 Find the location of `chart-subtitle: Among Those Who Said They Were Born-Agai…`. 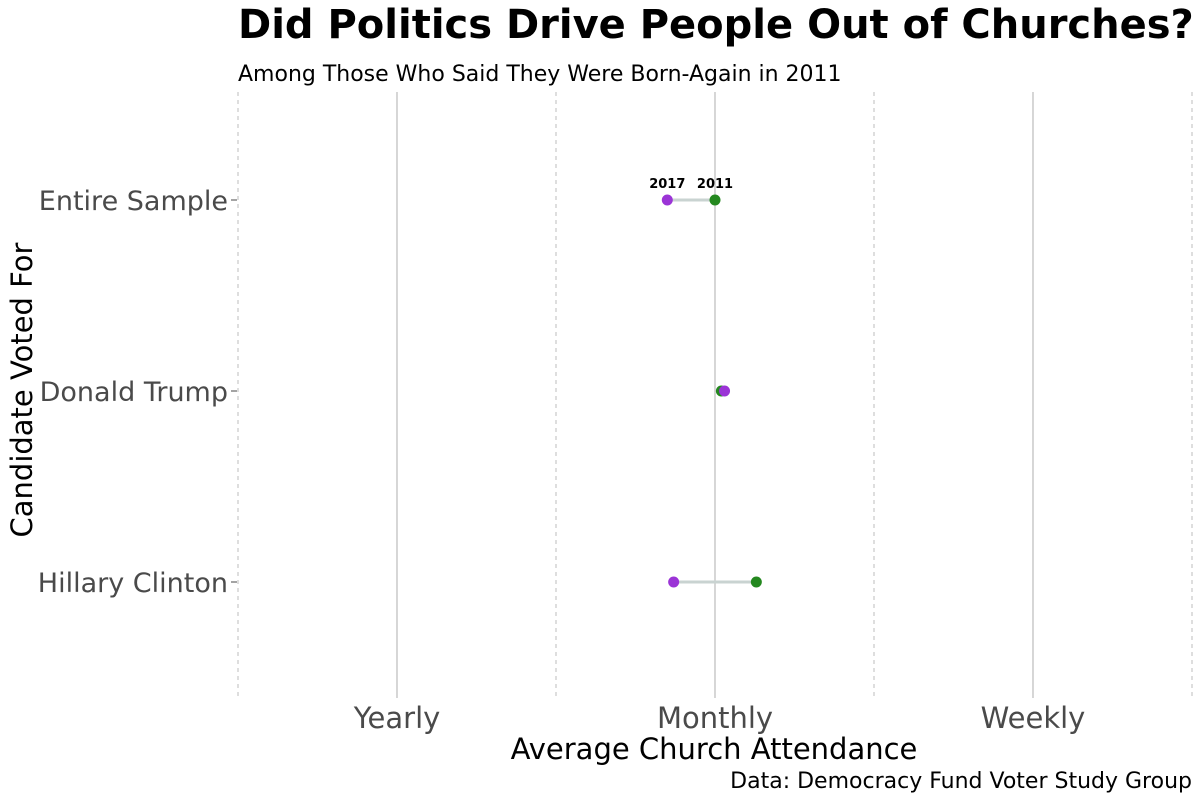

chart-subtitle: Among Those Who Said They Were Born-Agai… is located at coordinates (540, 74).